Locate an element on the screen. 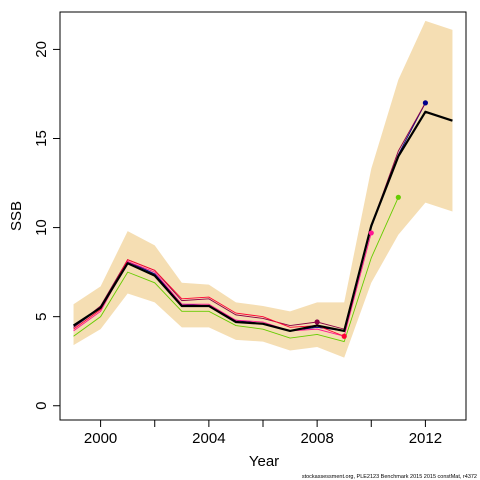 The width and height of the screenshot is (480, 480). x-tick-label: 2000 is located at coordinates (100, 438).